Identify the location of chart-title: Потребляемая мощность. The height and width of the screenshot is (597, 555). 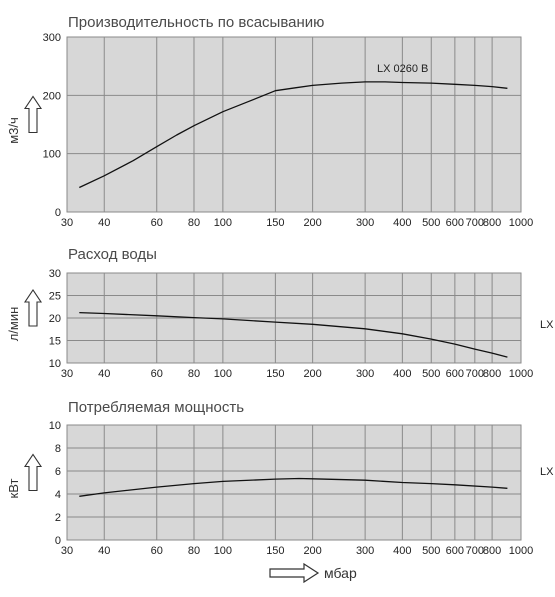
(156, 407).